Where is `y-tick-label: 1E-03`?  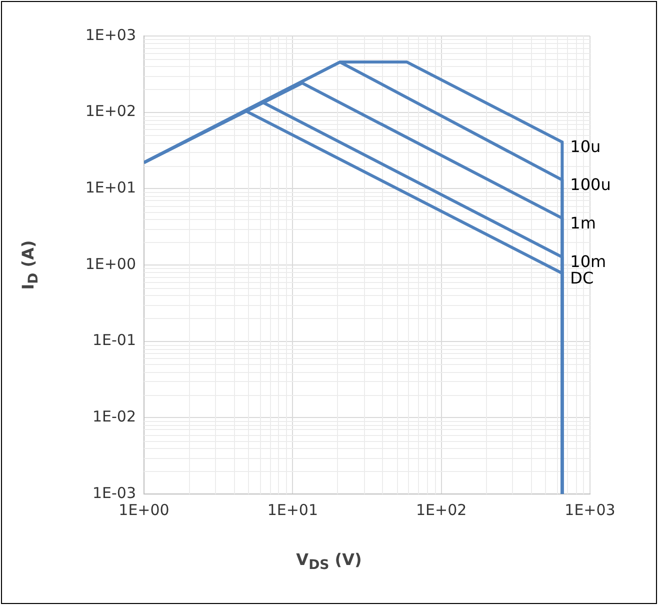 y-tick-label: 1E-03 is located at coordinates (114, 493).